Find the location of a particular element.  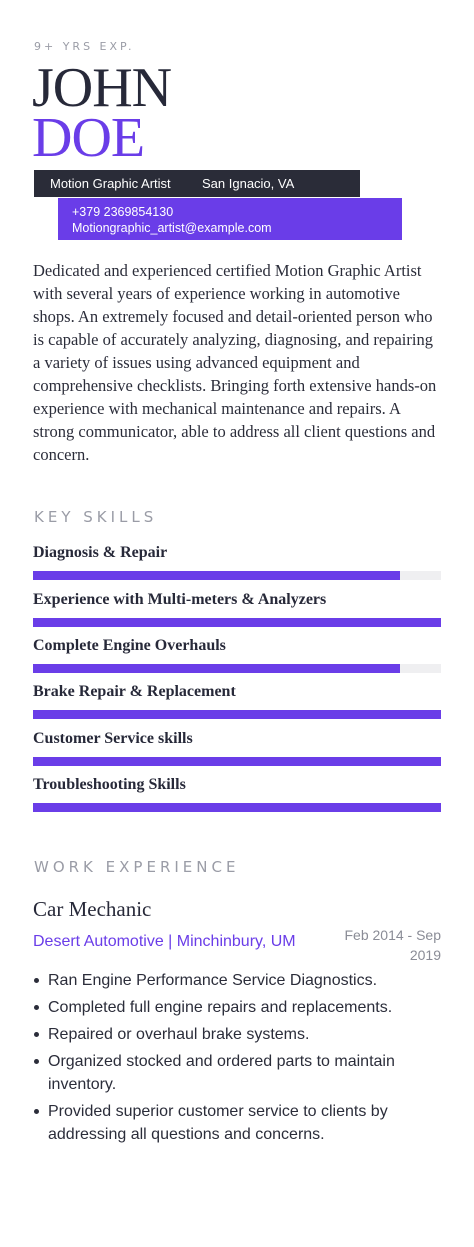

location: San Ignacio, VA is located at coordinates (248, 183).